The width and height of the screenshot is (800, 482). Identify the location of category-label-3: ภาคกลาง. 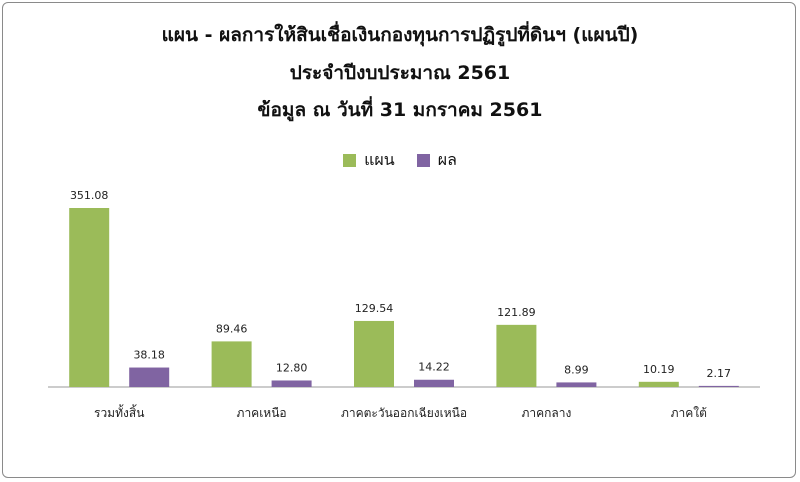
(546, 413).